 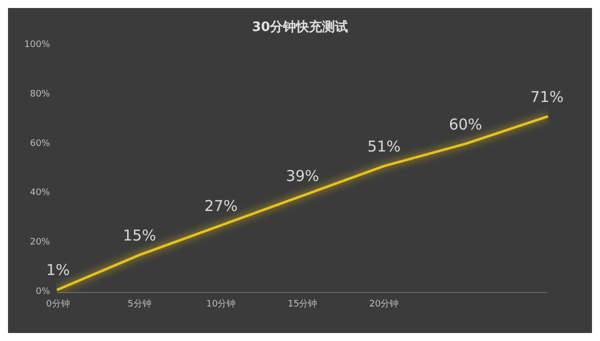 I want to click on x-tick-label: 20分钟, so click(x=384, y=304).